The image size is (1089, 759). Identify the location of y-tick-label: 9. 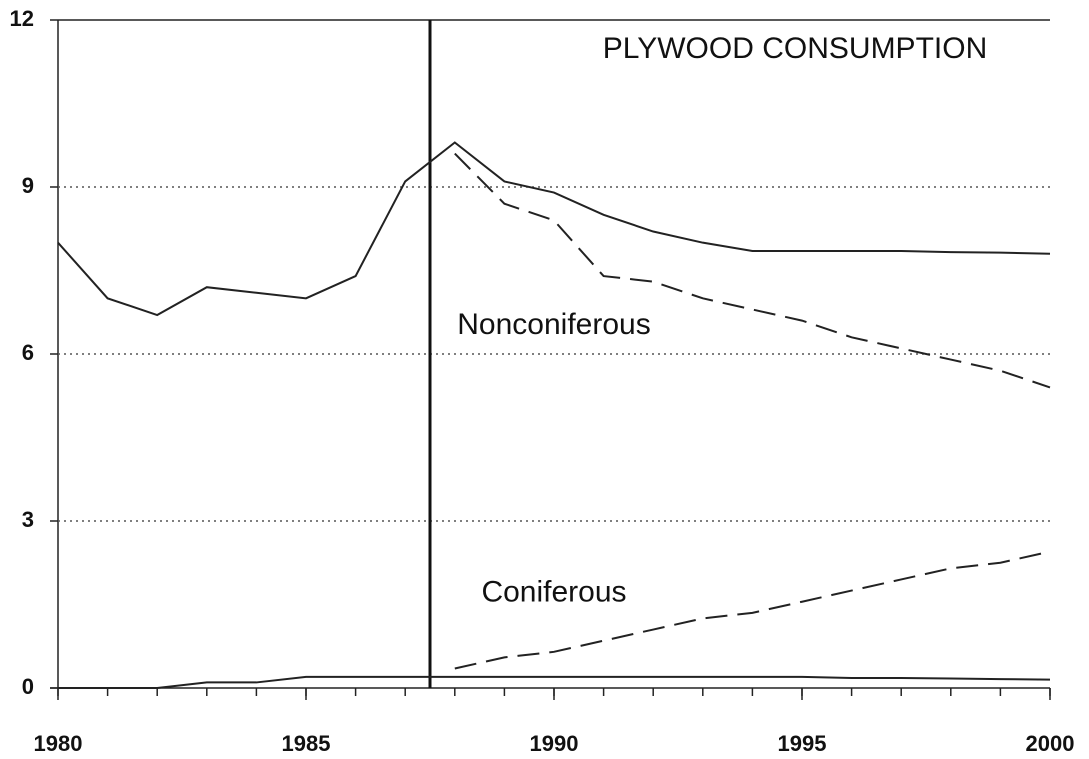
(28, 185).